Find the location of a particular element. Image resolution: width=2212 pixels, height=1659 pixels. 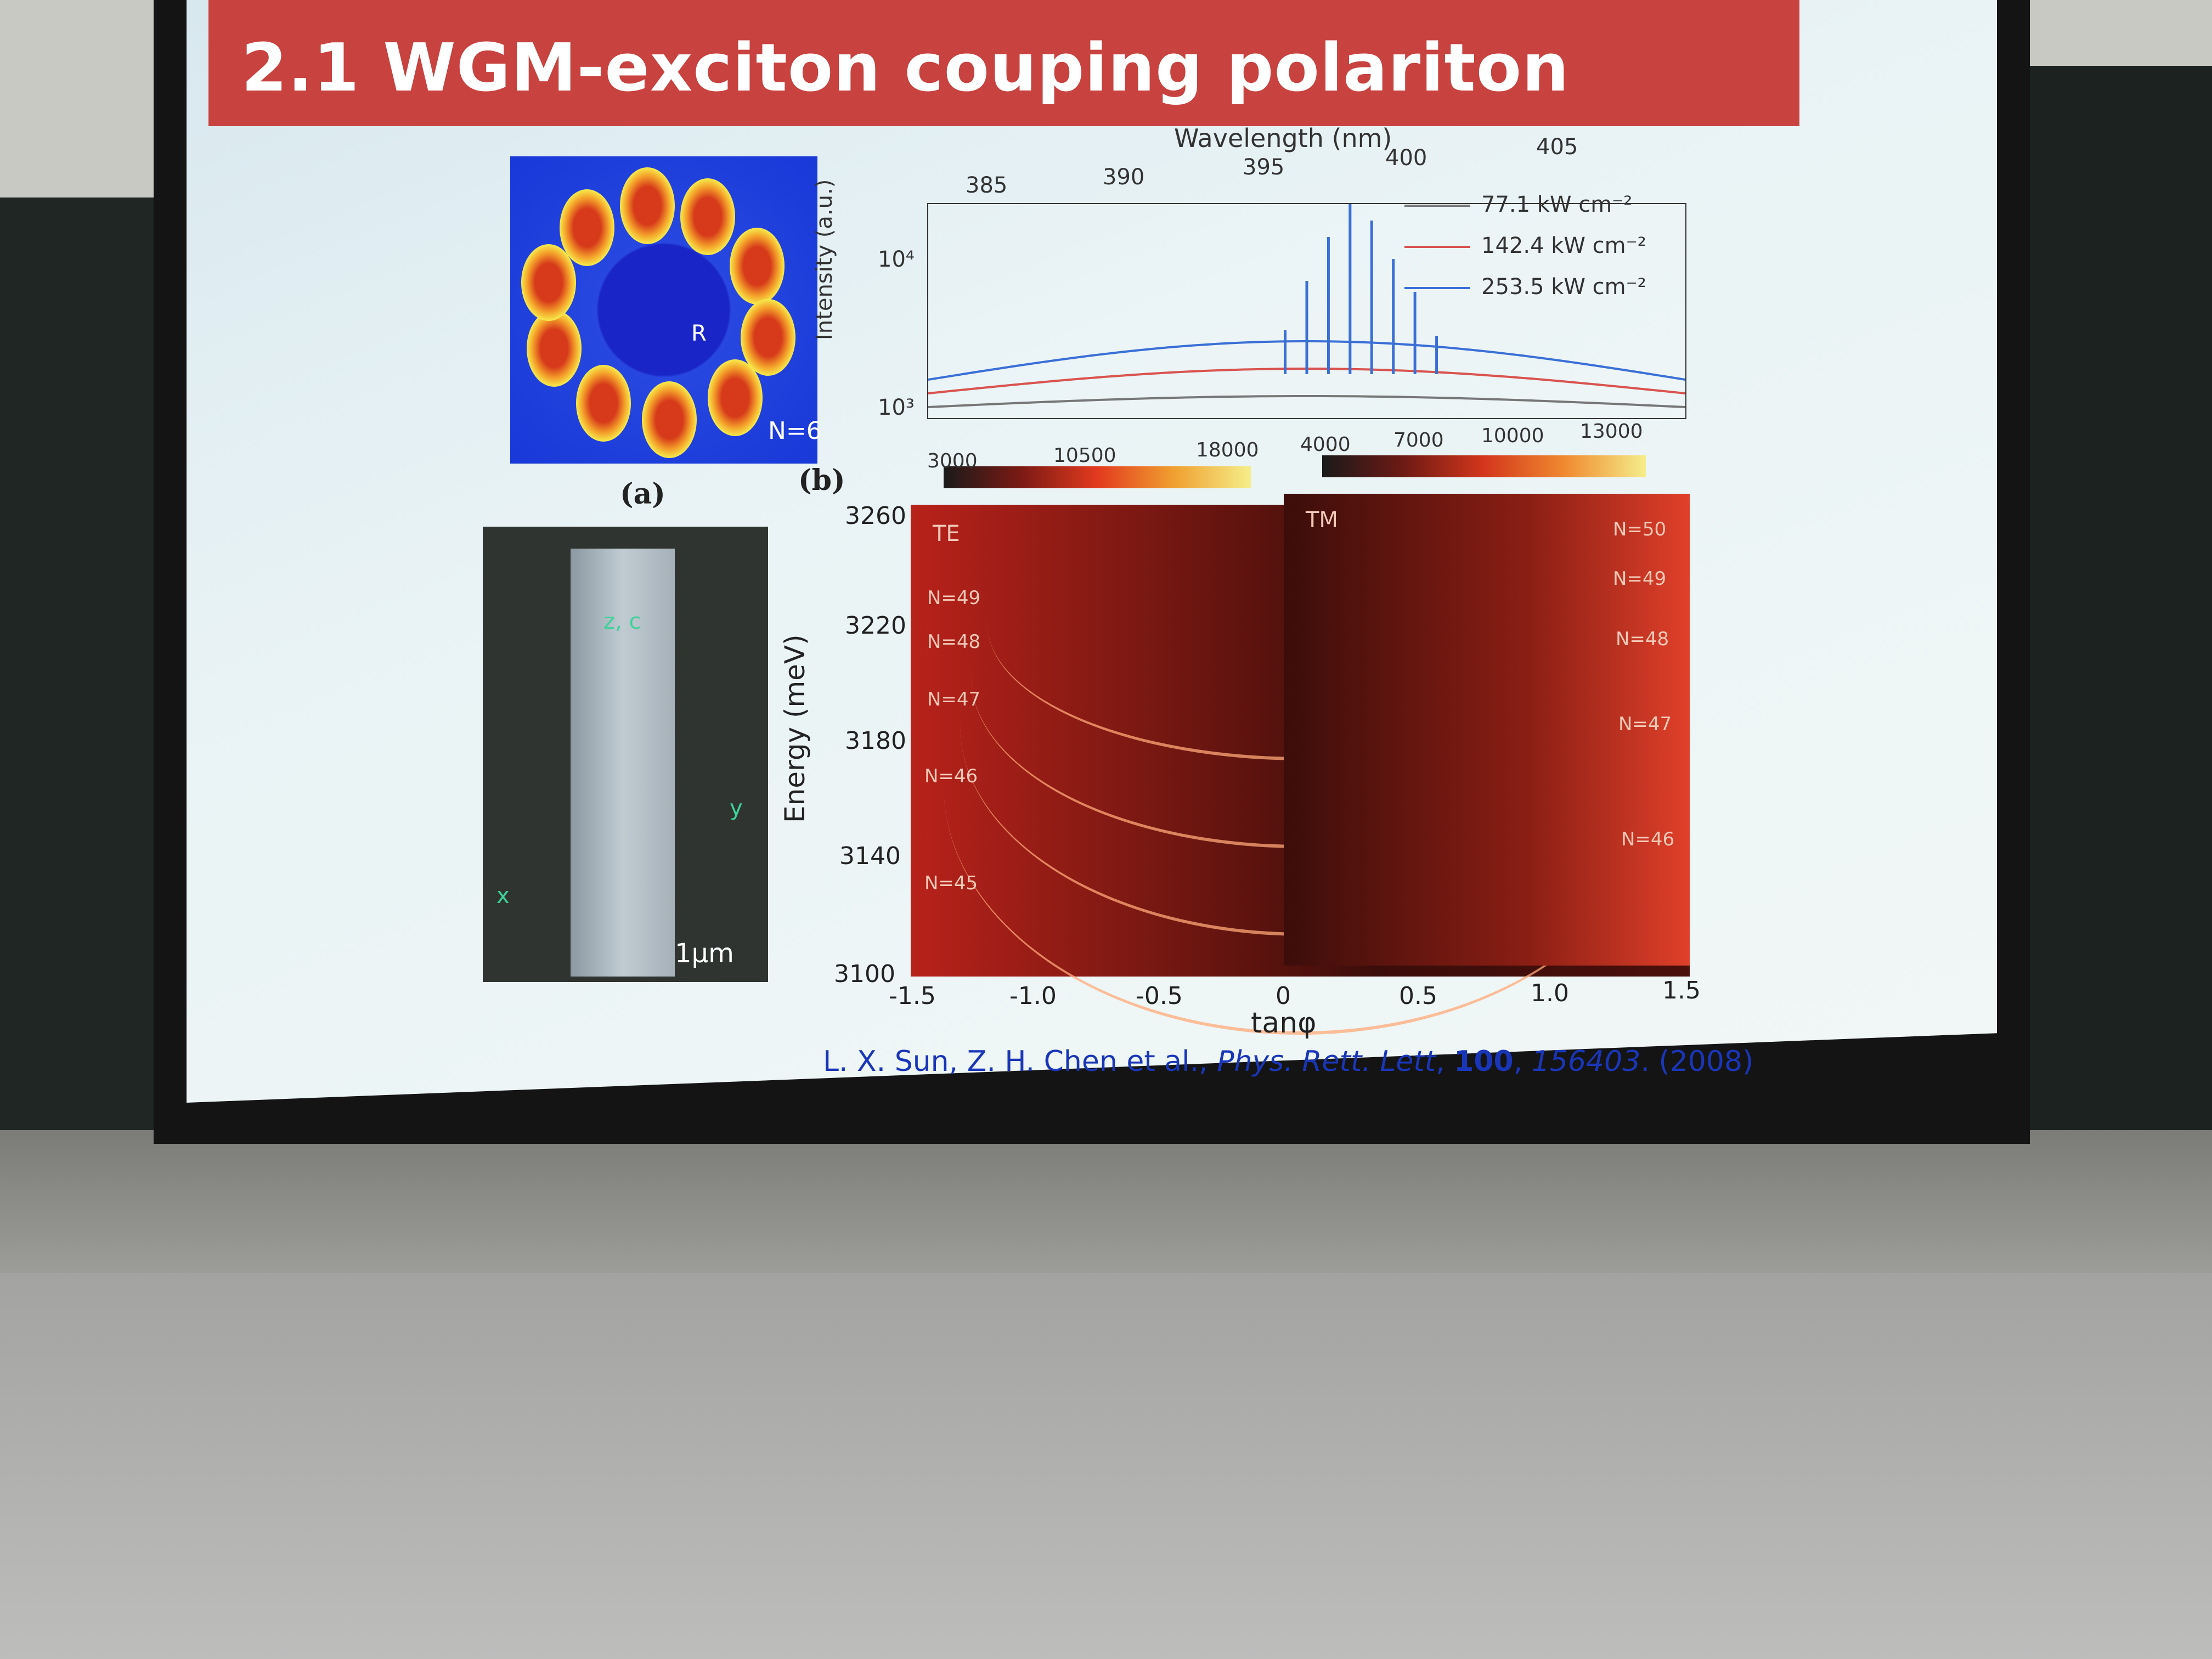

mode-number-label: N=6 is located at coordinates (795, 431).